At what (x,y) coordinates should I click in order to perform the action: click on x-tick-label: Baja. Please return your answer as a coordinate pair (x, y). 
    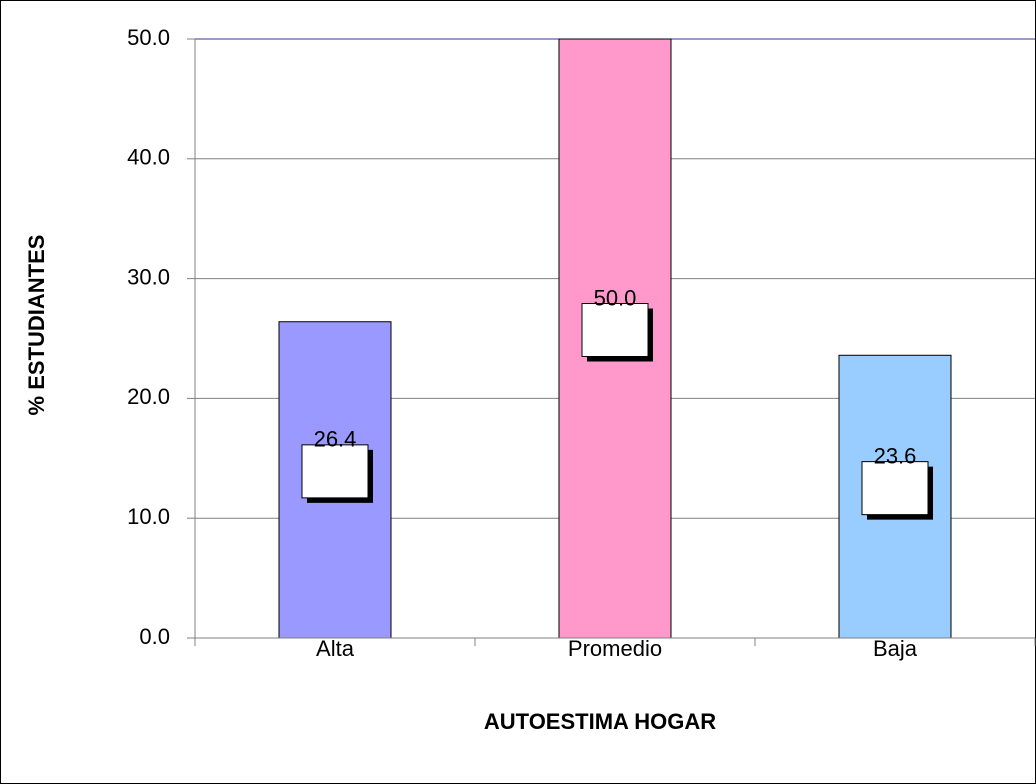
    Looking at the image, I should click on (895, 648).